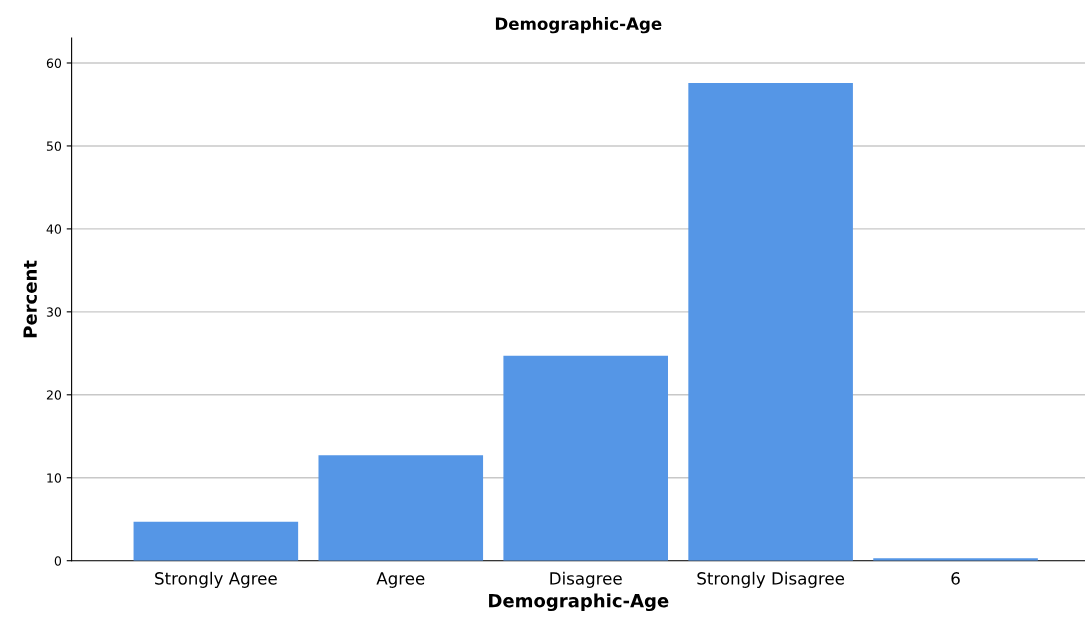 The image size is (1085, 635). What do you see at coordinates (771, 579) in the screenshot?
I see `x-tick-label: Strongly Disagree` at bounding box center [771, 579].